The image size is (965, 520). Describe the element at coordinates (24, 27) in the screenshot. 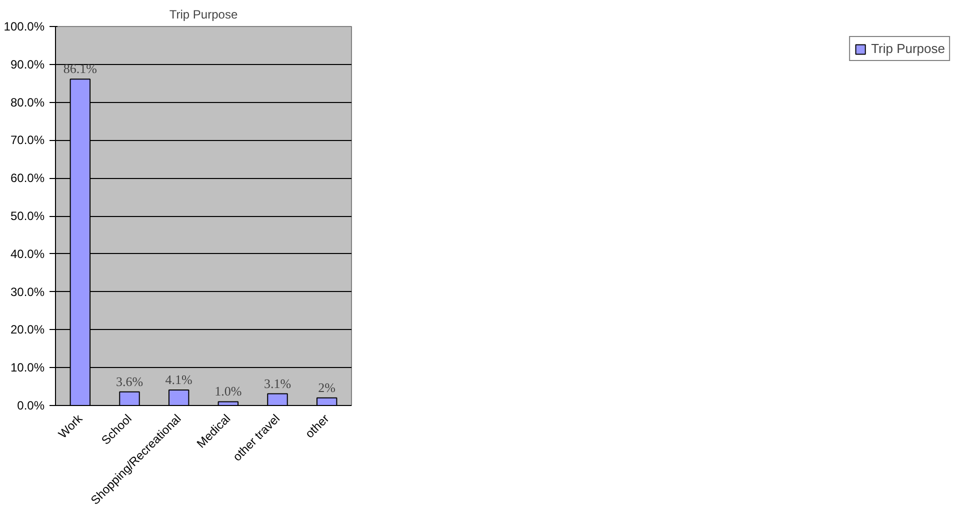

I see `y-tick-label: 100.0%` at that location.